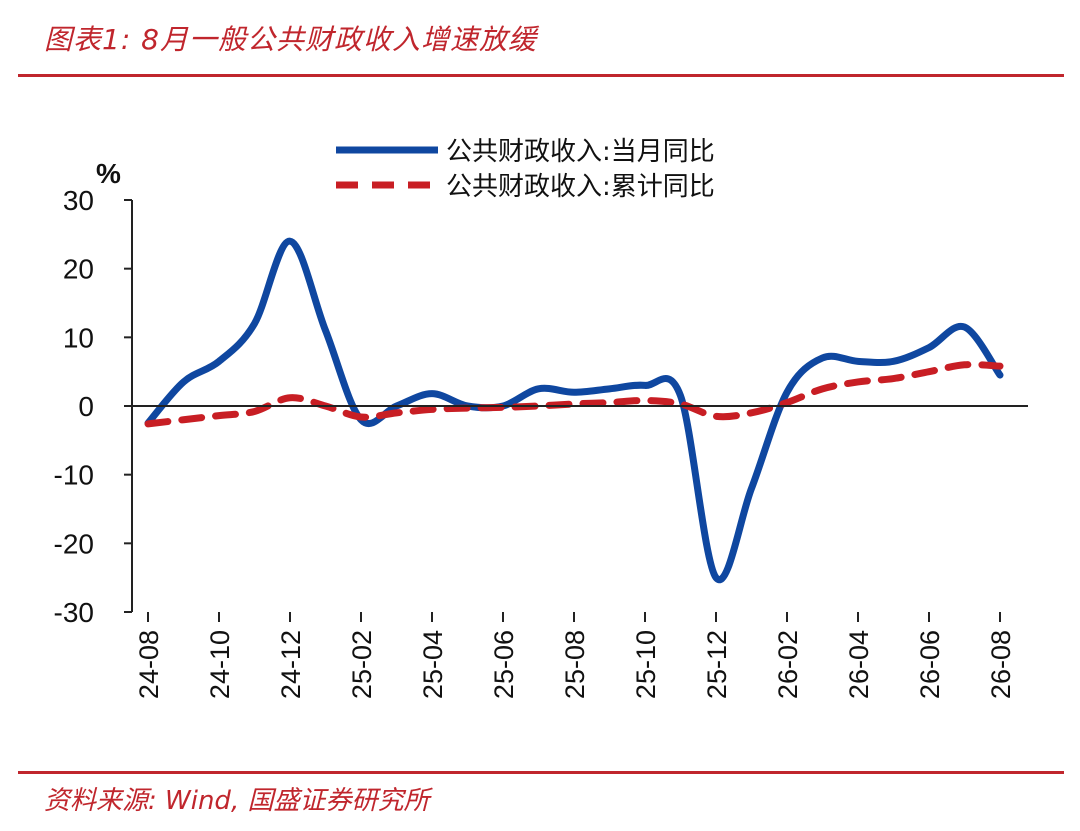 Image resolution: width=1080 pixels, height=831 pixels. I want to click on x-tick-label: 24-08, so click(149, 664).